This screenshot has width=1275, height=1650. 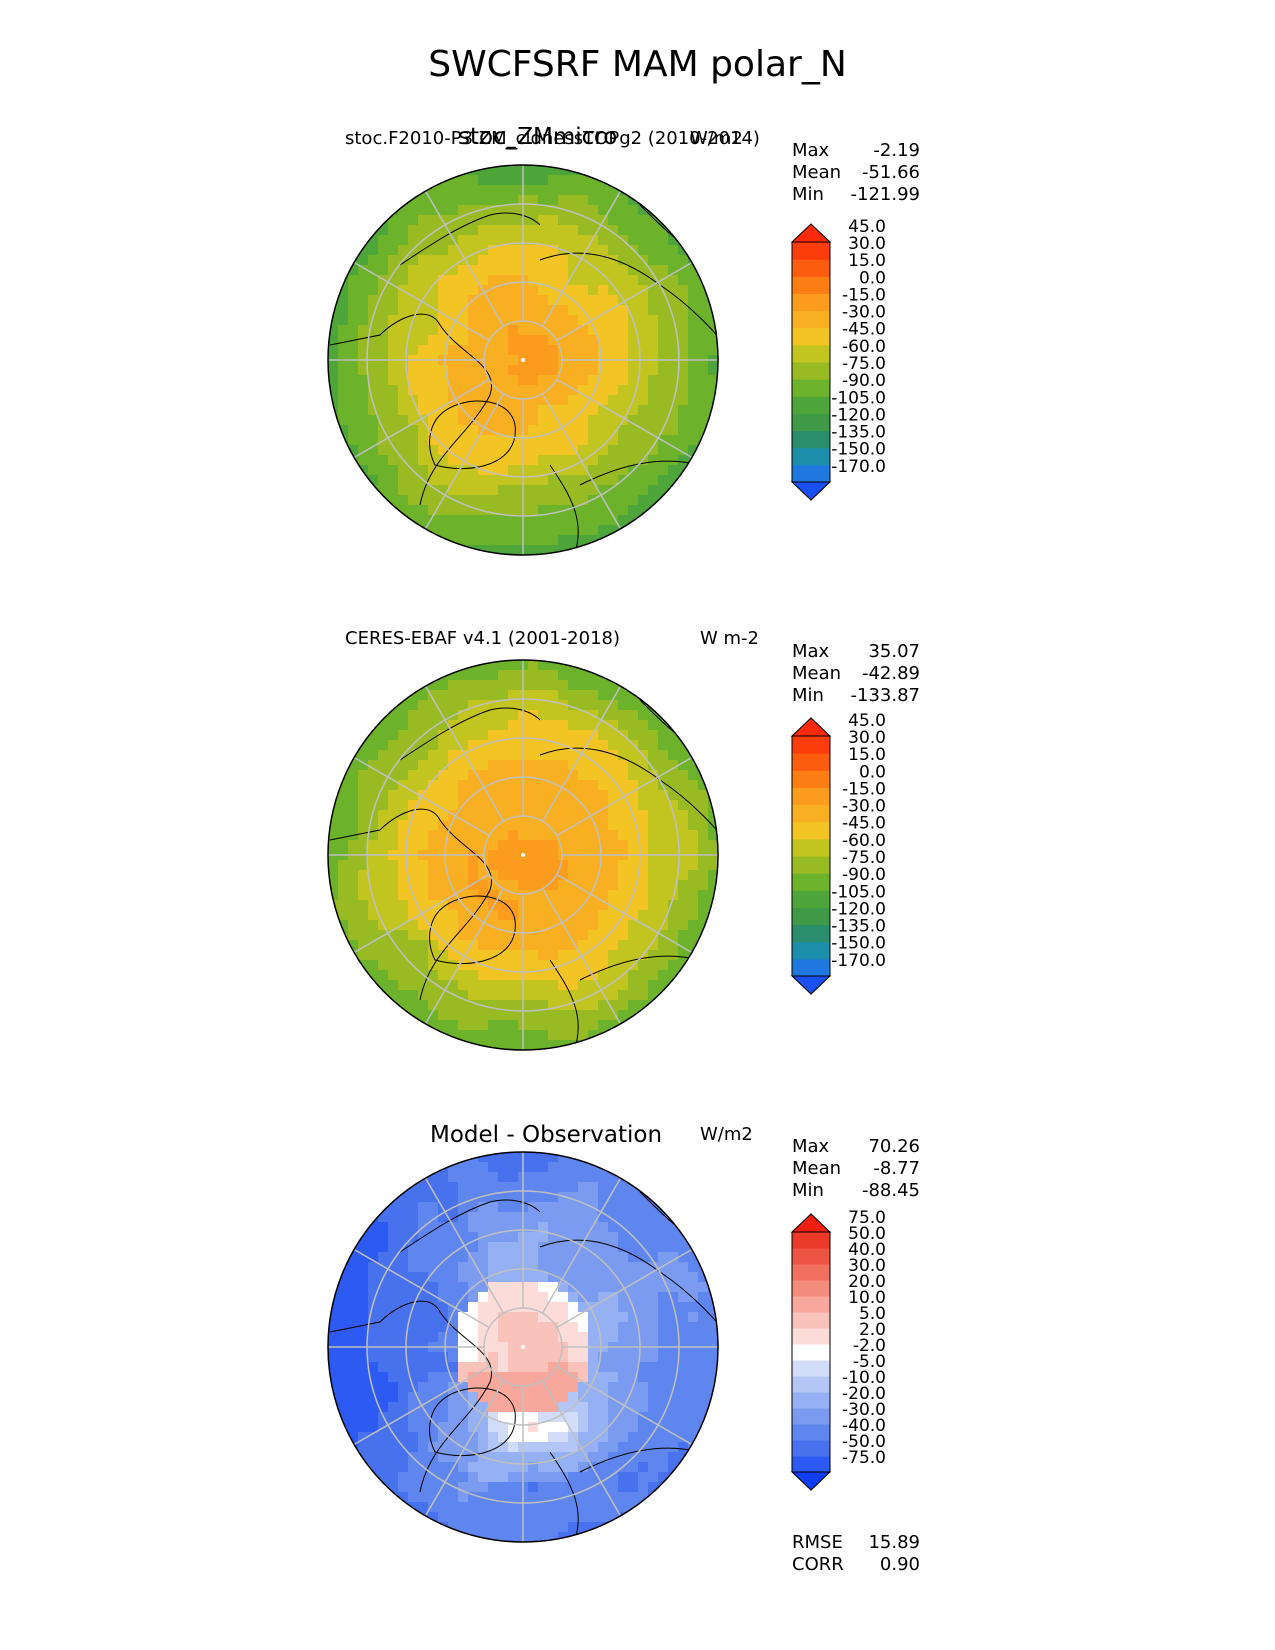 I want to click on colorbar-tick-label: 2.0, so click(x=872, y=1330).